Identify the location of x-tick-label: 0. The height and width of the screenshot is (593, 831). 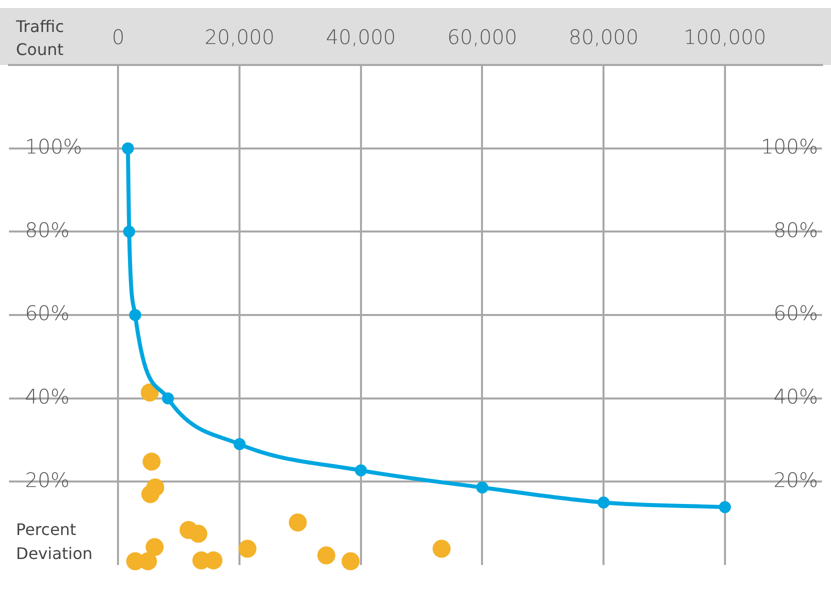
(118, 37).